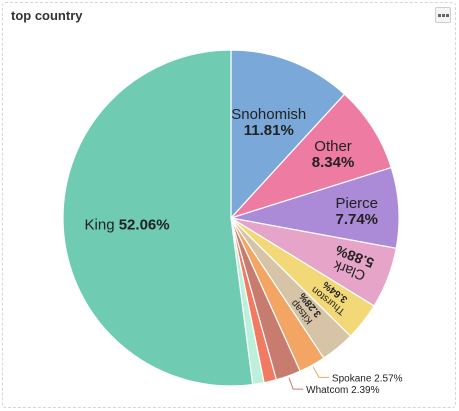 This screenshot has height=411, width=459. I want to click on svg-text: Snohomish, so click(268, 114).